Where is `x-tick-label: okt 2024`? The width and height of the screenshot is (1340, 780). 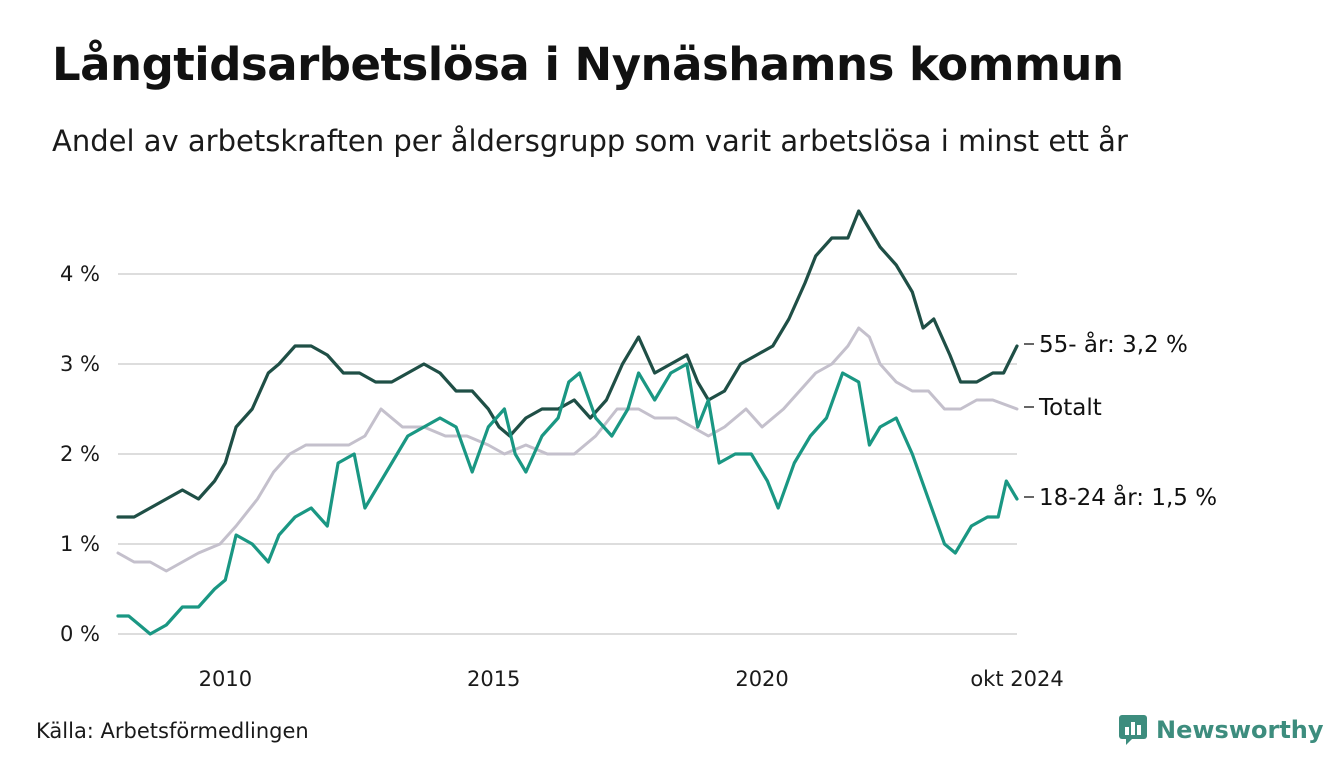 x-tick-label: okt 2024 is located at coordinates (1016, 679).